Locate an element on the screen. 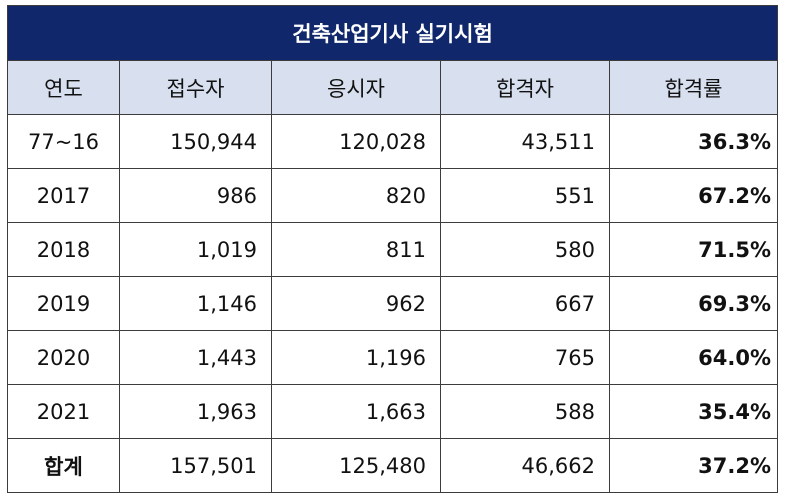  cell-total-passers: 46,662 is located at coordinates (525, 465).